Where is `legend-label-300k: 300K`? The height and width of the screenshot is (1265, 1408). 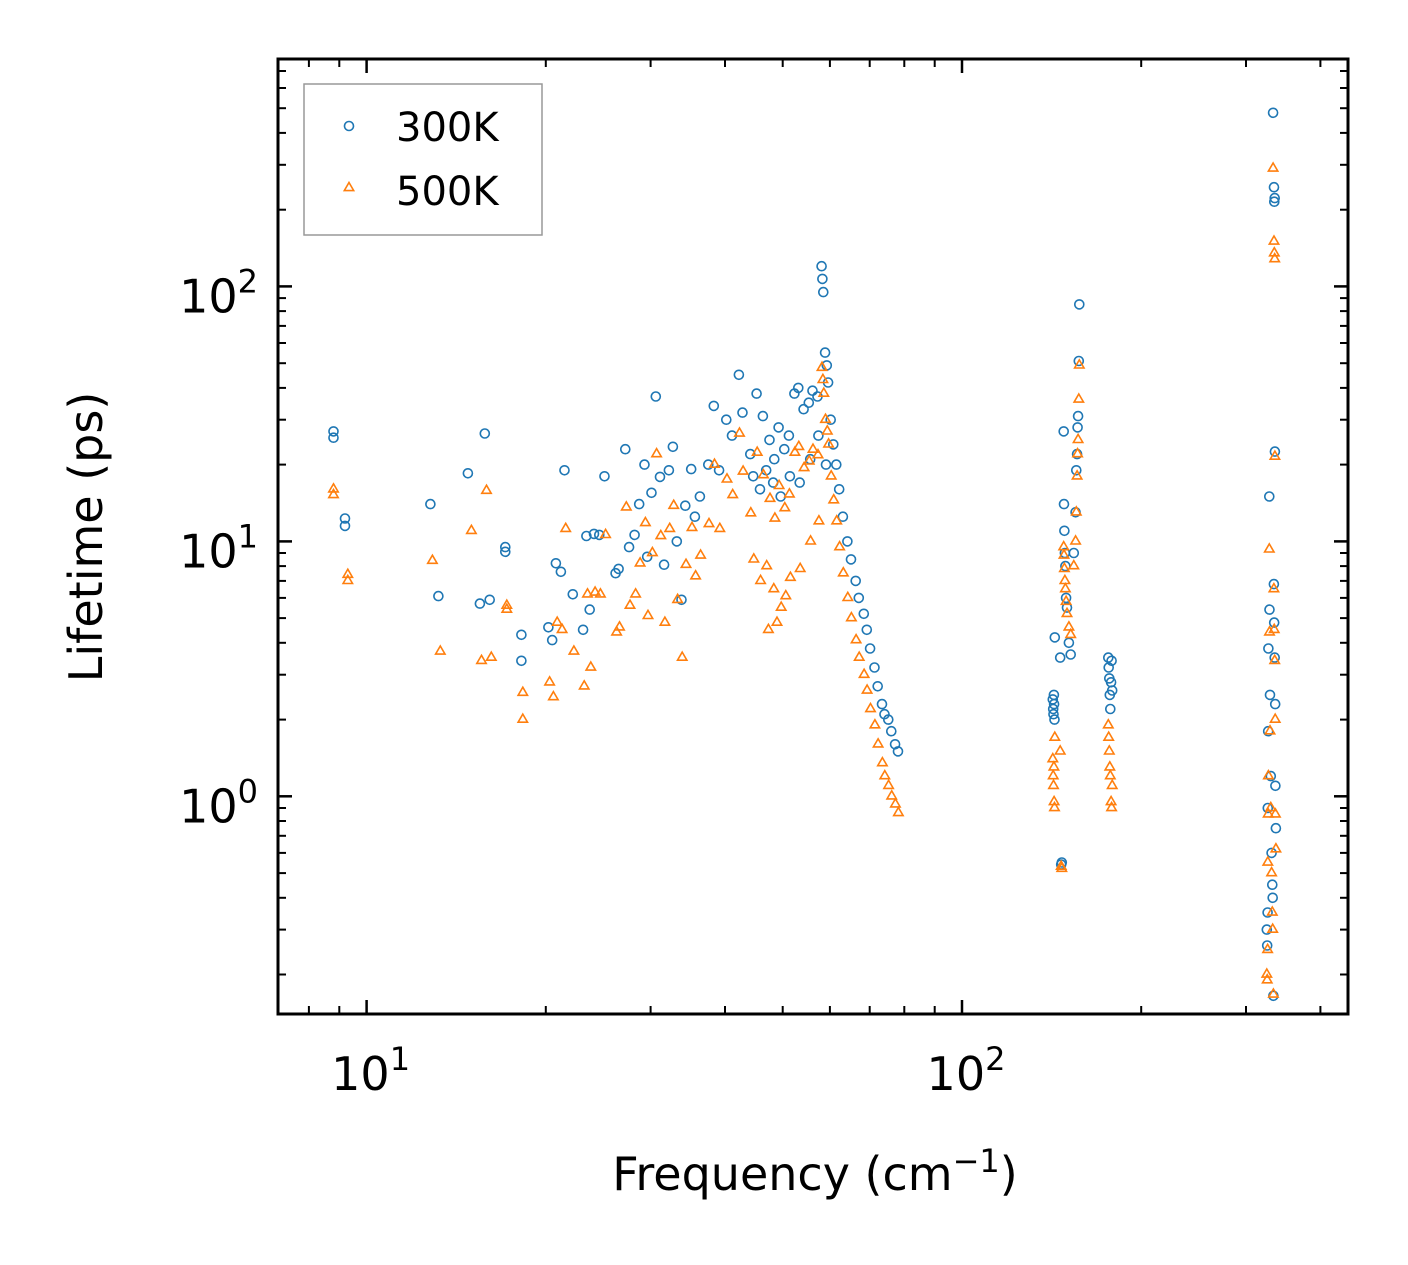 legend-label-300k: 300K is located at coordinates (448, 128).